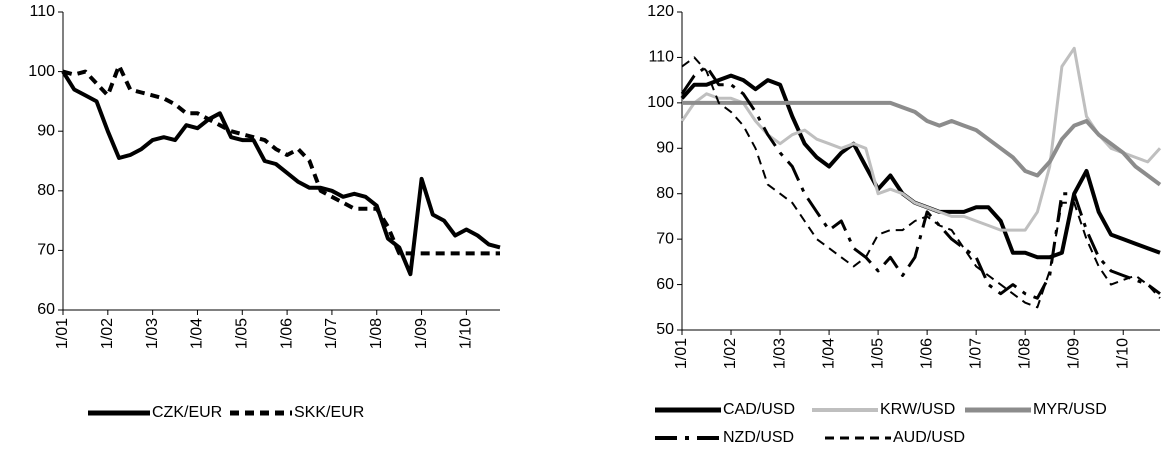 This screenshot has width=1163, height=451. Describe the element at coordinates (665, 329) in the screenshot. I see `y-tick-label: 50` at that location.